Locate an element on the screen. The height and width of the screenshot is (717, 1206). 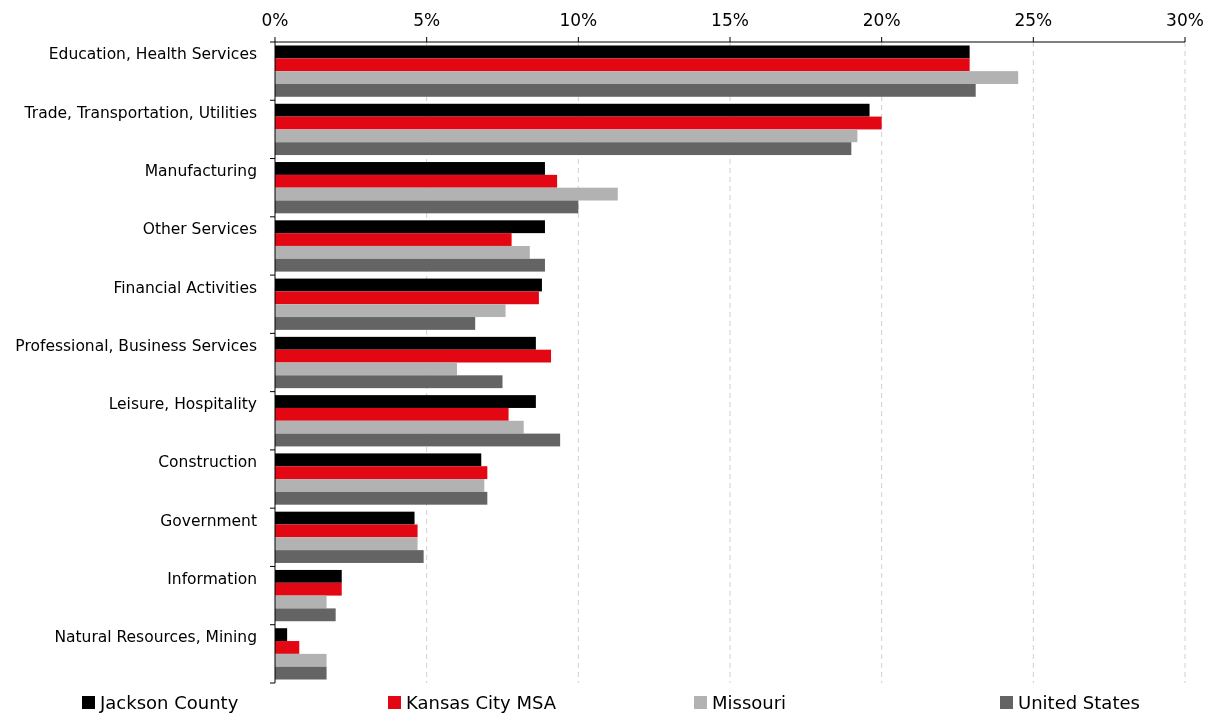
y-tick-label: Trade, Transportation, Utilities is located at coordinates (140, 112).